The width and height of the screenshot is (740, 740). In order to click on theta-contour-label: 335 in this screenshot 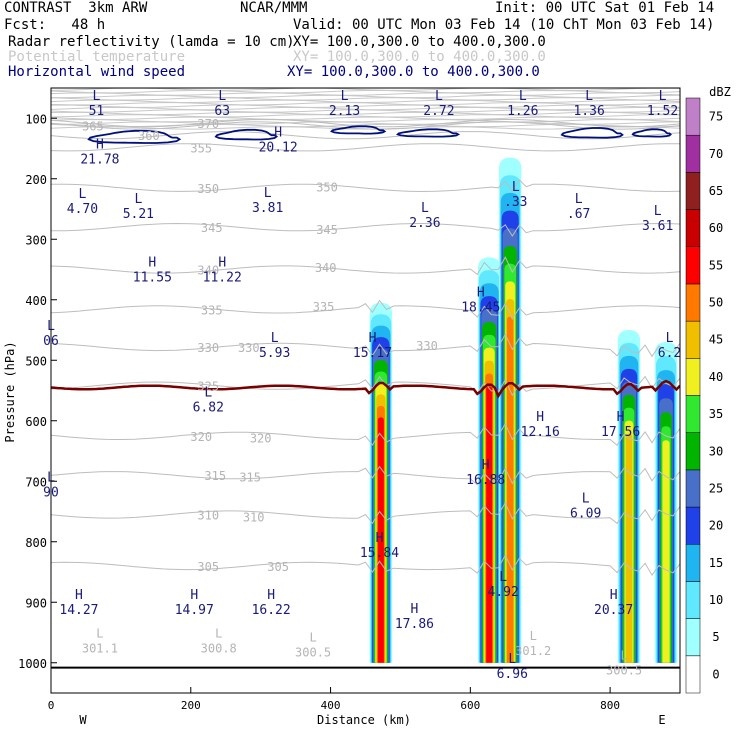, I will do `click(212, 310)`.